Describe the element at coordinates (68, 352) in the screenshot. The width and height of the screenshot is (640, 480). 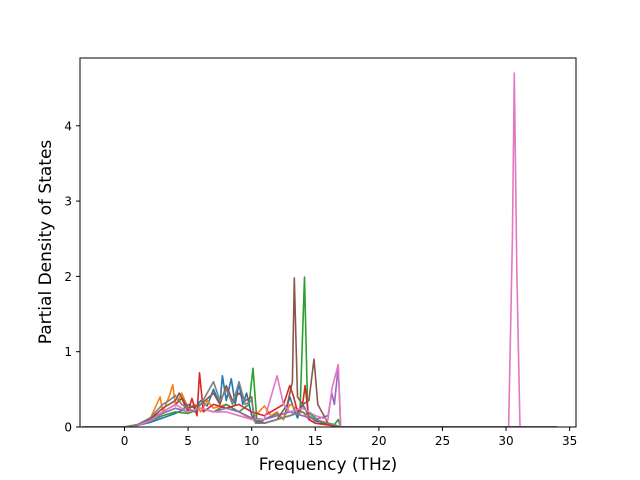
I see `y-tick-label: 1` at that location.